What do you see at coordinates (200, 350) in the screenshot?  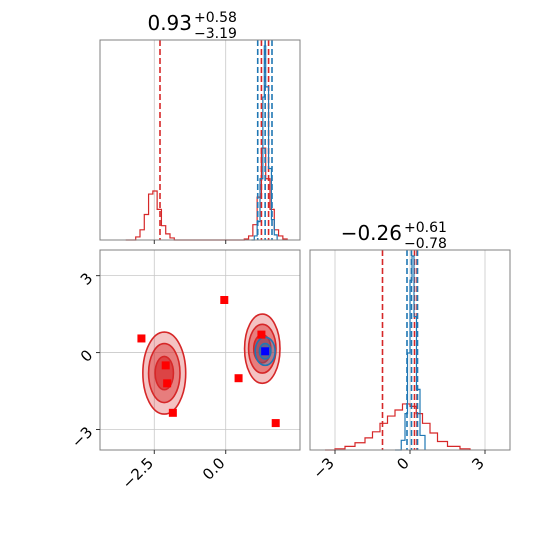 I see `scatter-frame` at bounding box center [200, 350].